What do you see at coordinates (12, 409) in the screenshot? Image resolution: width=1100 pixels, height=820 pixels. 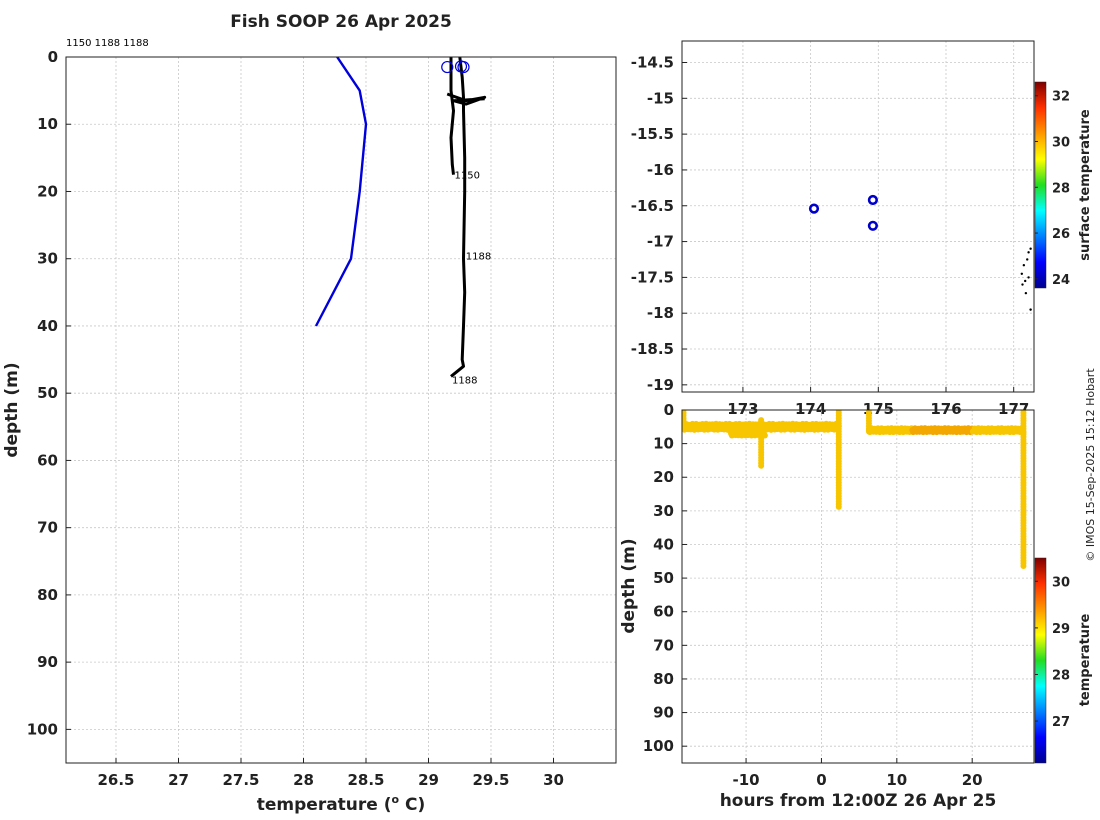 I see `profile-y-axis-label: depth (m)` at bounding box center [12, 409].